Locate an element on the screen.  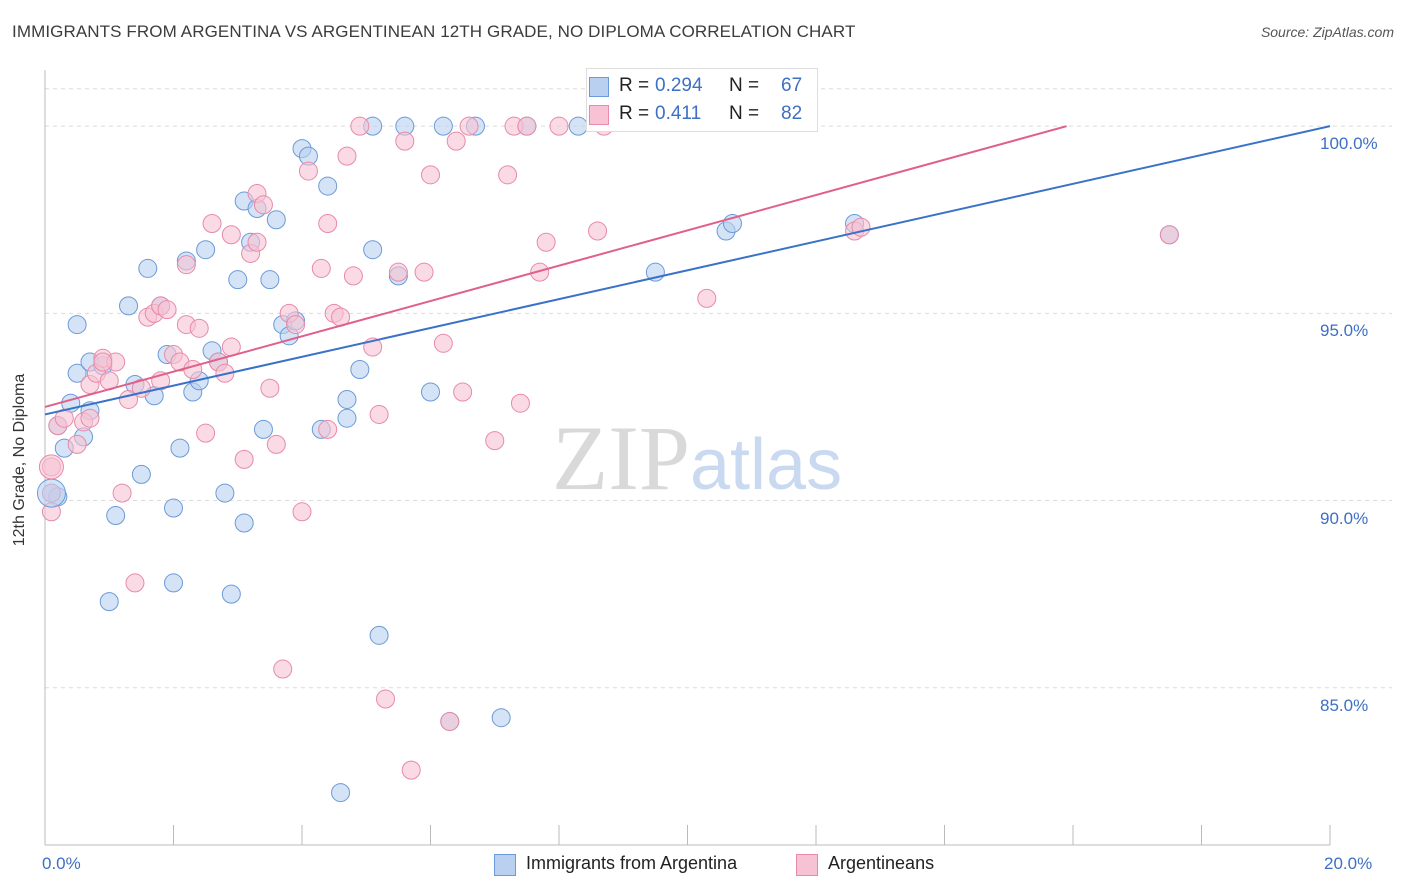
watermark-atlas: atlas is located at coordinates (766, 465).